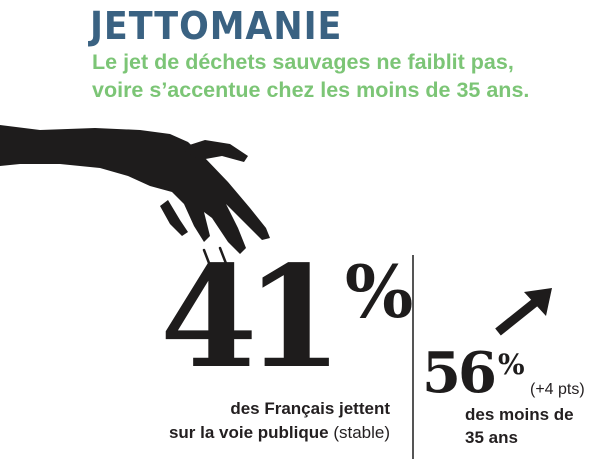 This screenshot has width=602, height=469. I want to click on secondary-stat: 56 %, so click(473, 373).